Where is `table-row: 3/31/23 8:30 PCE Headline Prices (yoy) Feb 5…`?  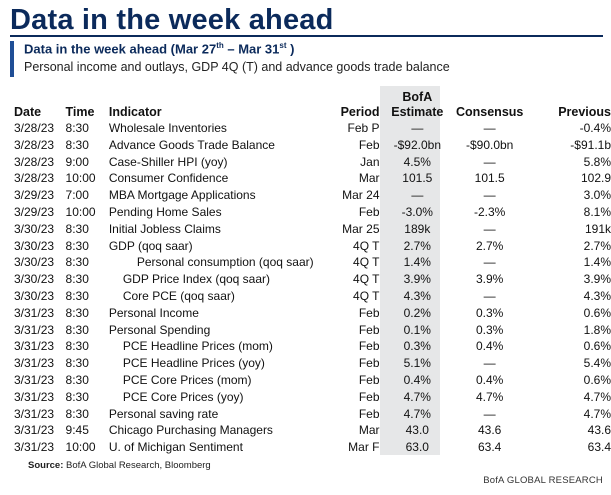
table-row: 3/31/23 8:30 PCE Headline Prices (yoy) Feb 5… is located at coordinates (312, 363).